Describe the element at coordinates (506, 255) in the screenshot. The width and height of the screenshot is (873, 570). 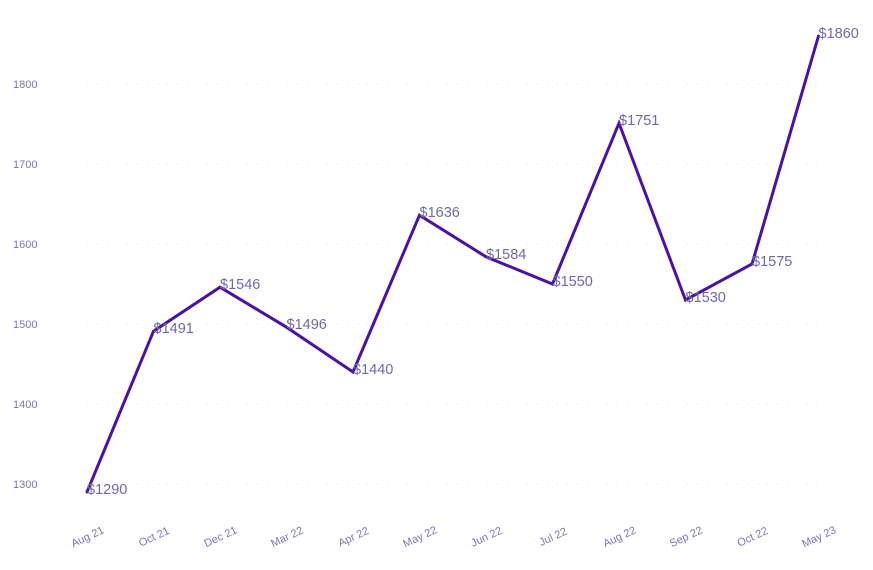
I see `data-label: $1584` at that location.